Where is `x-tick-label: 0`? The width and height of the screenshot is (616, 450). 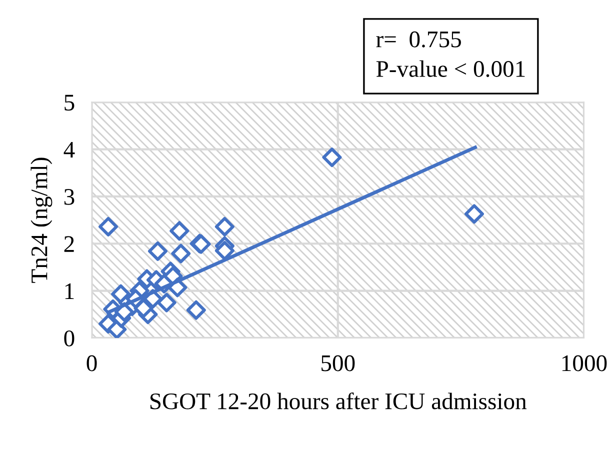 x-tick-label: 0 is located at coordinates (91, 363).